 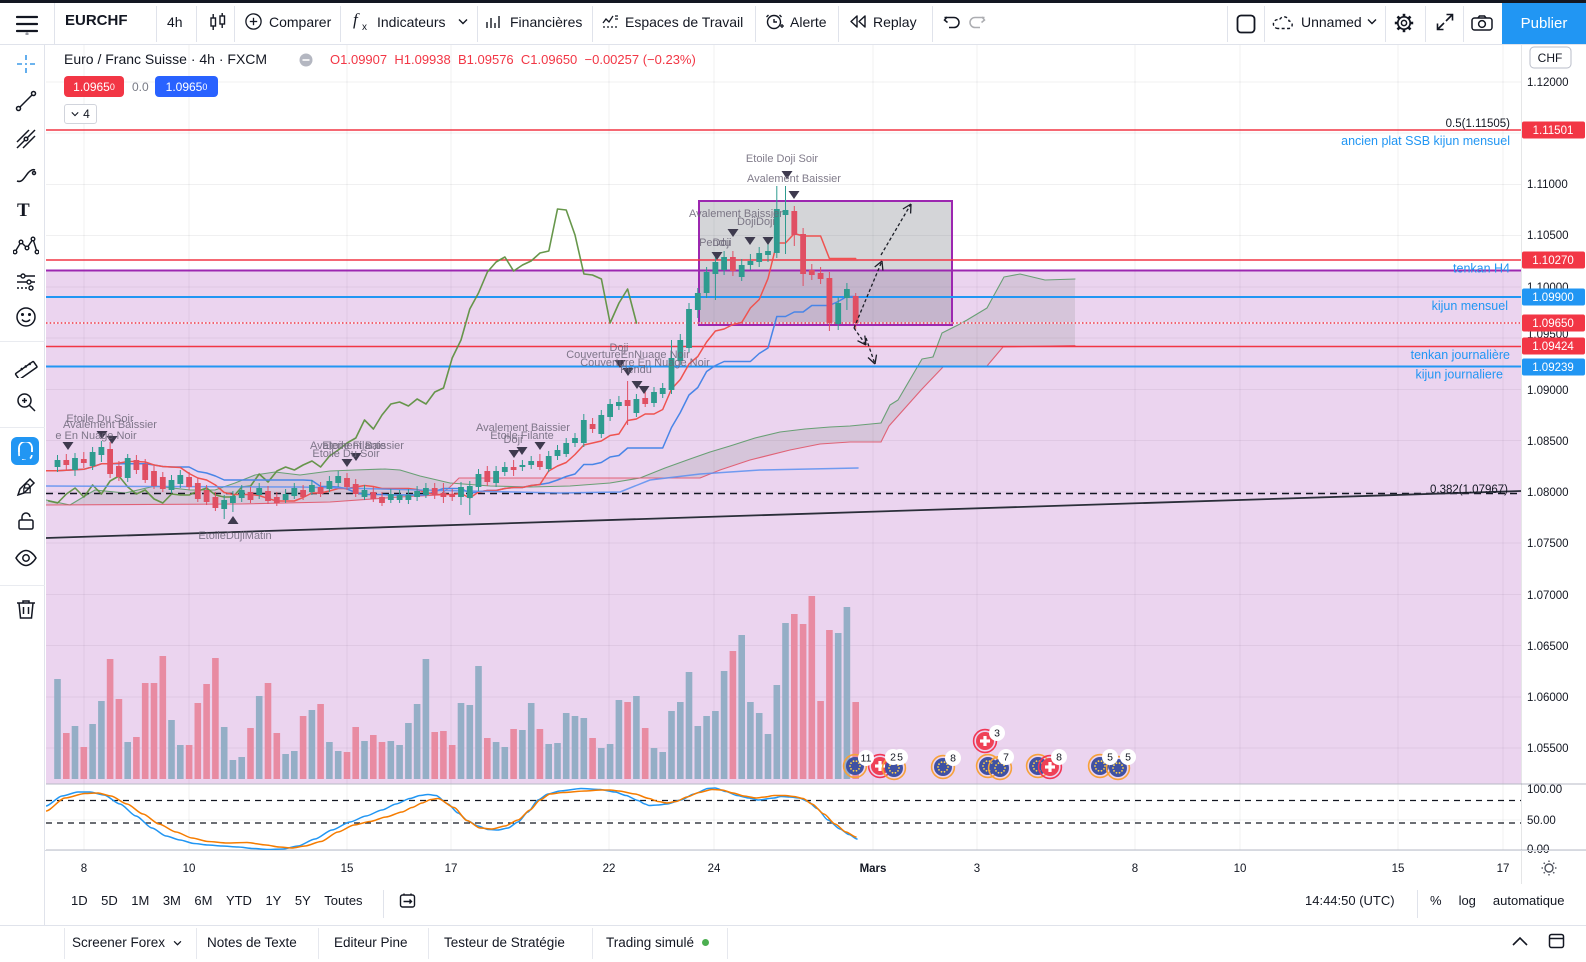 What do you see at coordinates (609, 869) in the screenshot?
I see `svg-text: 22` at bounding box center [609, 869].